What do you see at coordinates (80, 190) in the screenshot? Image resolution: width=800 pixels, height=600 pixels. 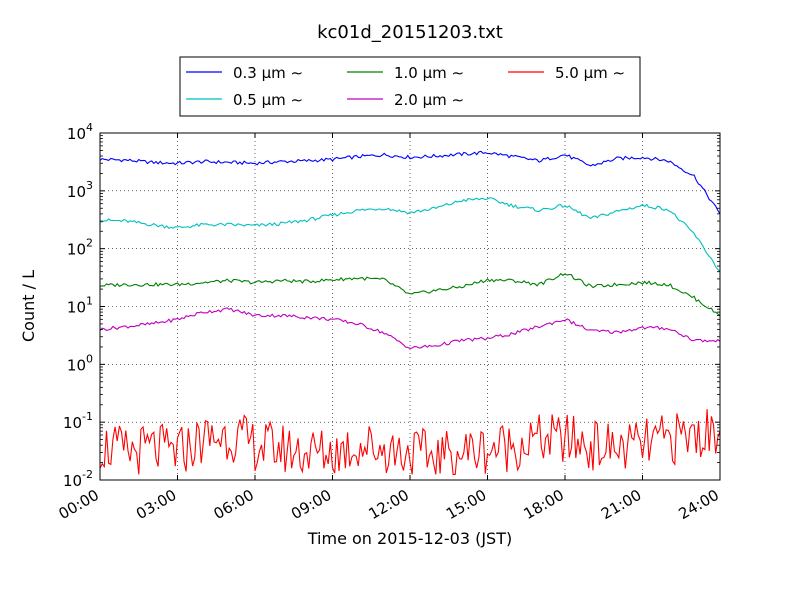 I see `y-tick-label: 10³` at bounding box center [80, 190].